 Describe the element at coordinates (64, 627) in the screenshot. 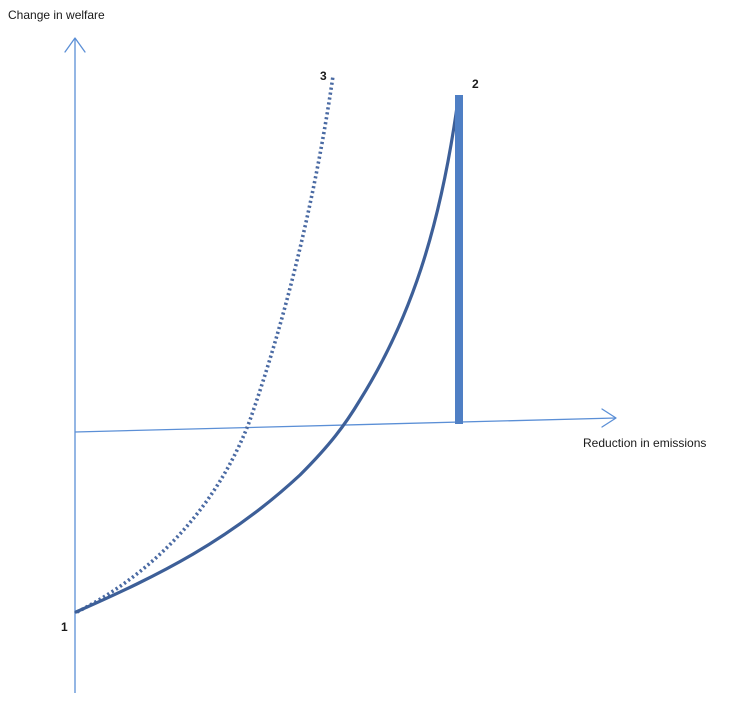

I see `point-label-1: 1` at that location.